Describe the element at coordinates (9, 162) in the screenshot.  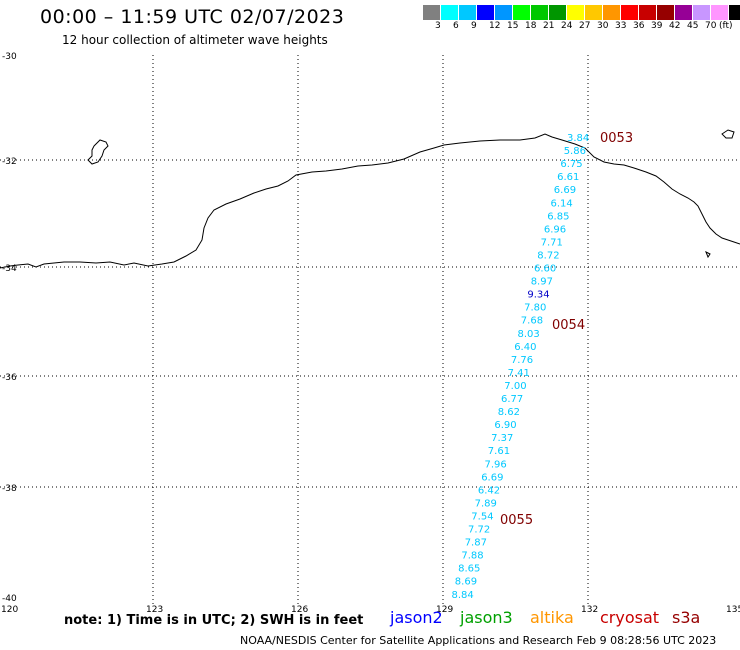
I see `lat-tick-label: -32` at that location.